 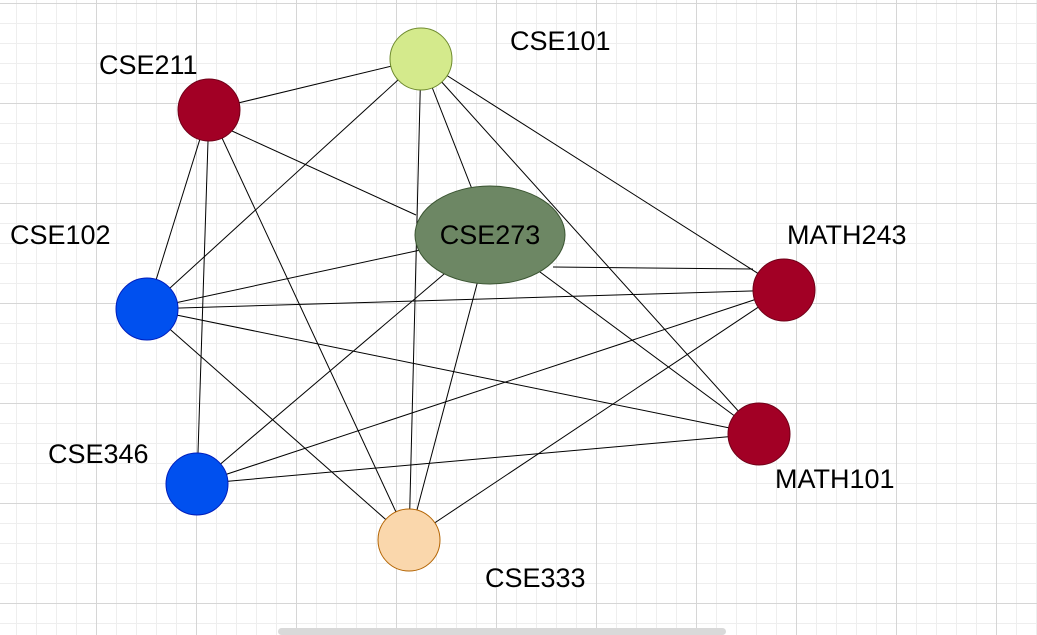 I want to click on node-cse211, so click(x=209, y=110).